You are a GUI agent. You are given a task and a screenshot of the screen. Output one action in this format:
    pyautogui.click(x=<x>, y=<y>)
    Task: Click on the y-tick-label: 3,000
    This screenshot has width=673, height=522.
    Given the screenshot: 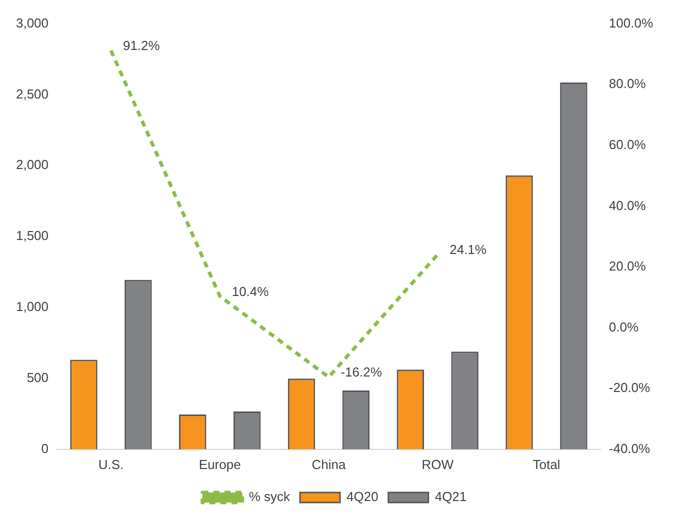 What is the action you would take?
    pyautogui.click(x=32, y=22)
    